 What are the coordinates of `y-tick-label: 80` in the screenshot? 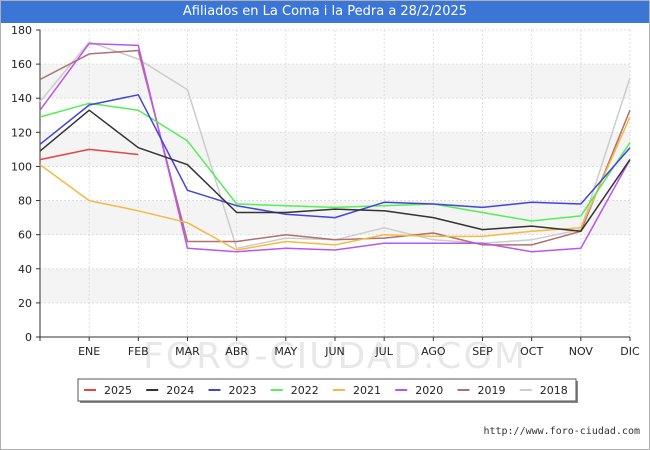 It's located at (25, 201).